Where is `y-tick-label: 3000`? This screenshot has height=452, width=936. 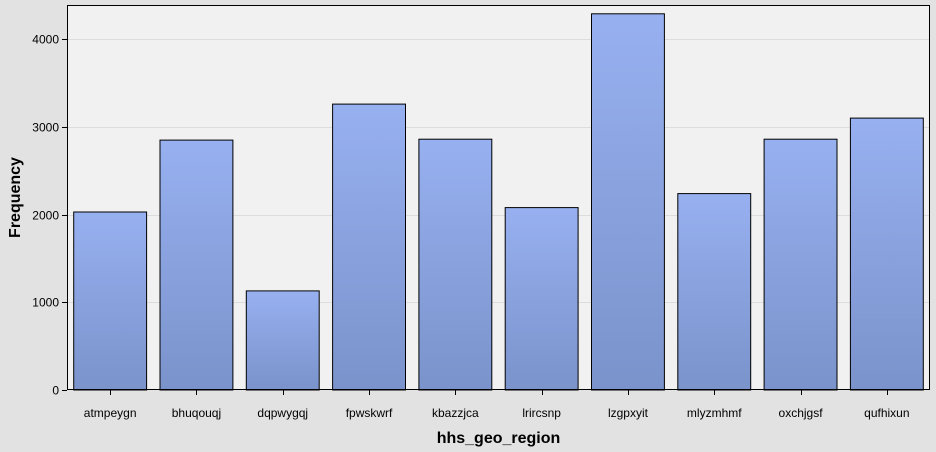
y-tick-label: 3000 is located at coordinates (45, 128).